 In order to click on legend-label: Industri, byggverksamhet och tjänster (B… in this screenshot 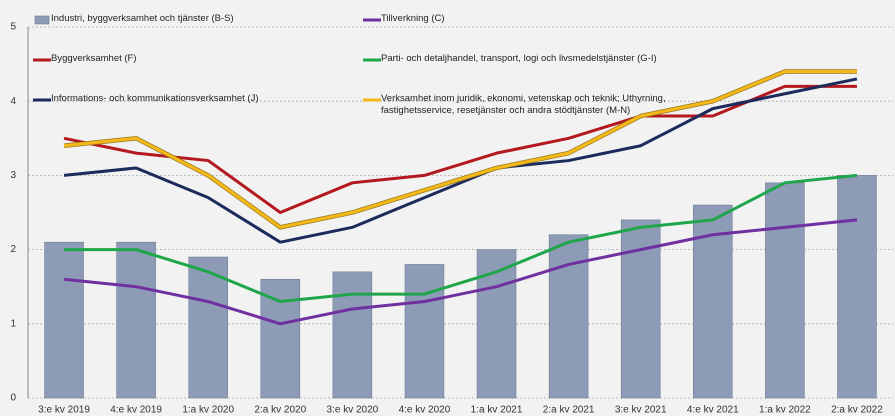, I will do `click(142, 18)`.